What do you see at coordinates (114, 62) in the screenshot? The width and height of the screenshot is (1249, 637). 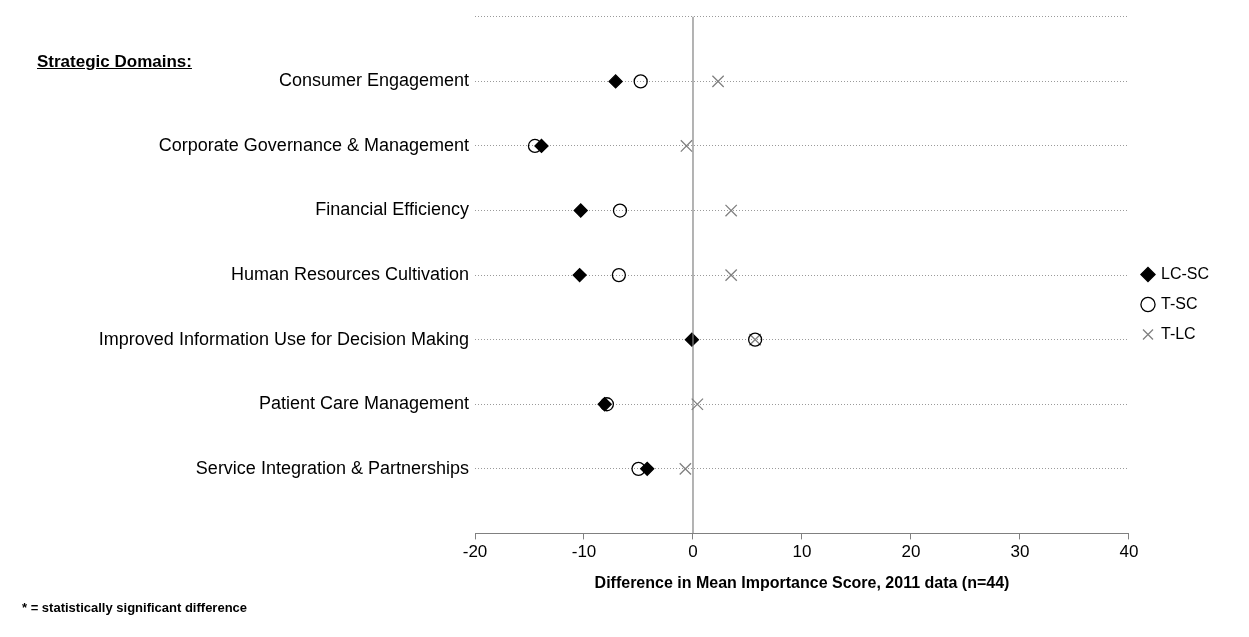 I see `y-axis-title: Strategic Domains:` at bounding box center [114, 62].